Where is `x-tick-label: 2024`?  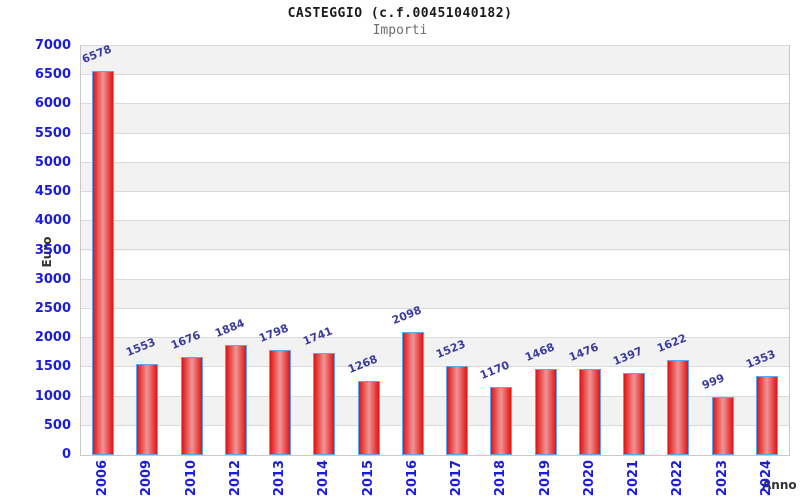
x-tick-label: 2024 is located at coordinates (766, 478).